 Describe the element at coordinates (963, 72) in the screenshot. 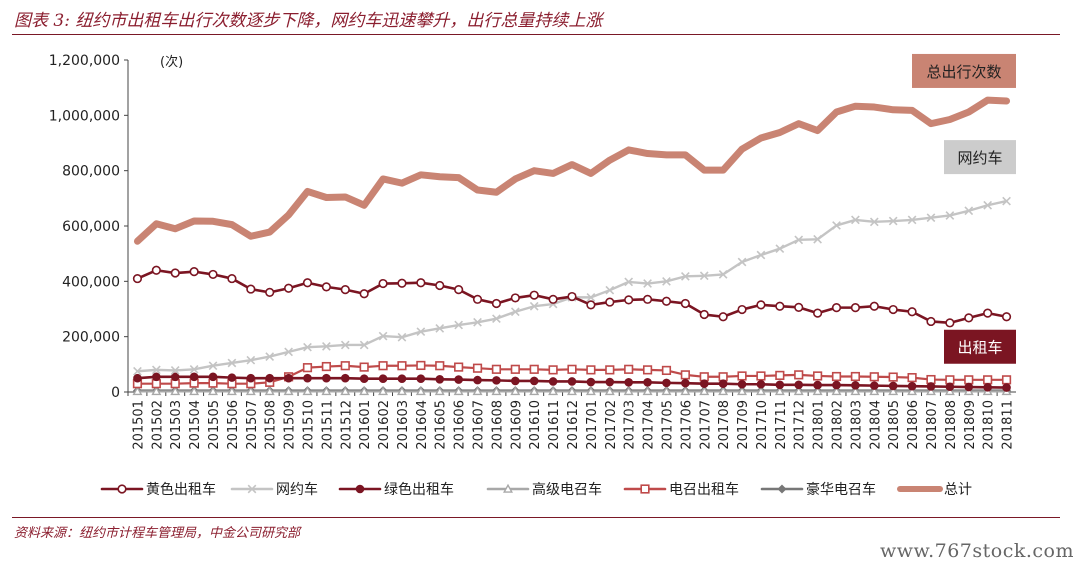

I see `annotation-label: 总出行次数` at that location.